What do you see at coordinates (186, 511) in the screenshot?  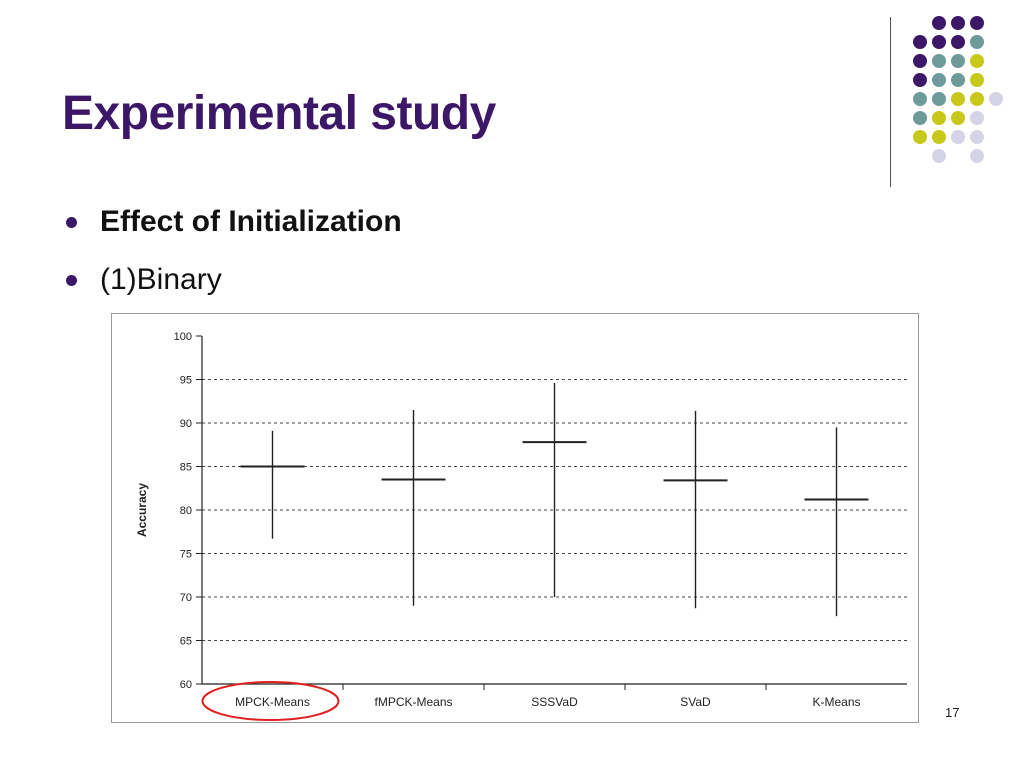 I see `y-tick-label: 80` at bounding box center [186, 511].